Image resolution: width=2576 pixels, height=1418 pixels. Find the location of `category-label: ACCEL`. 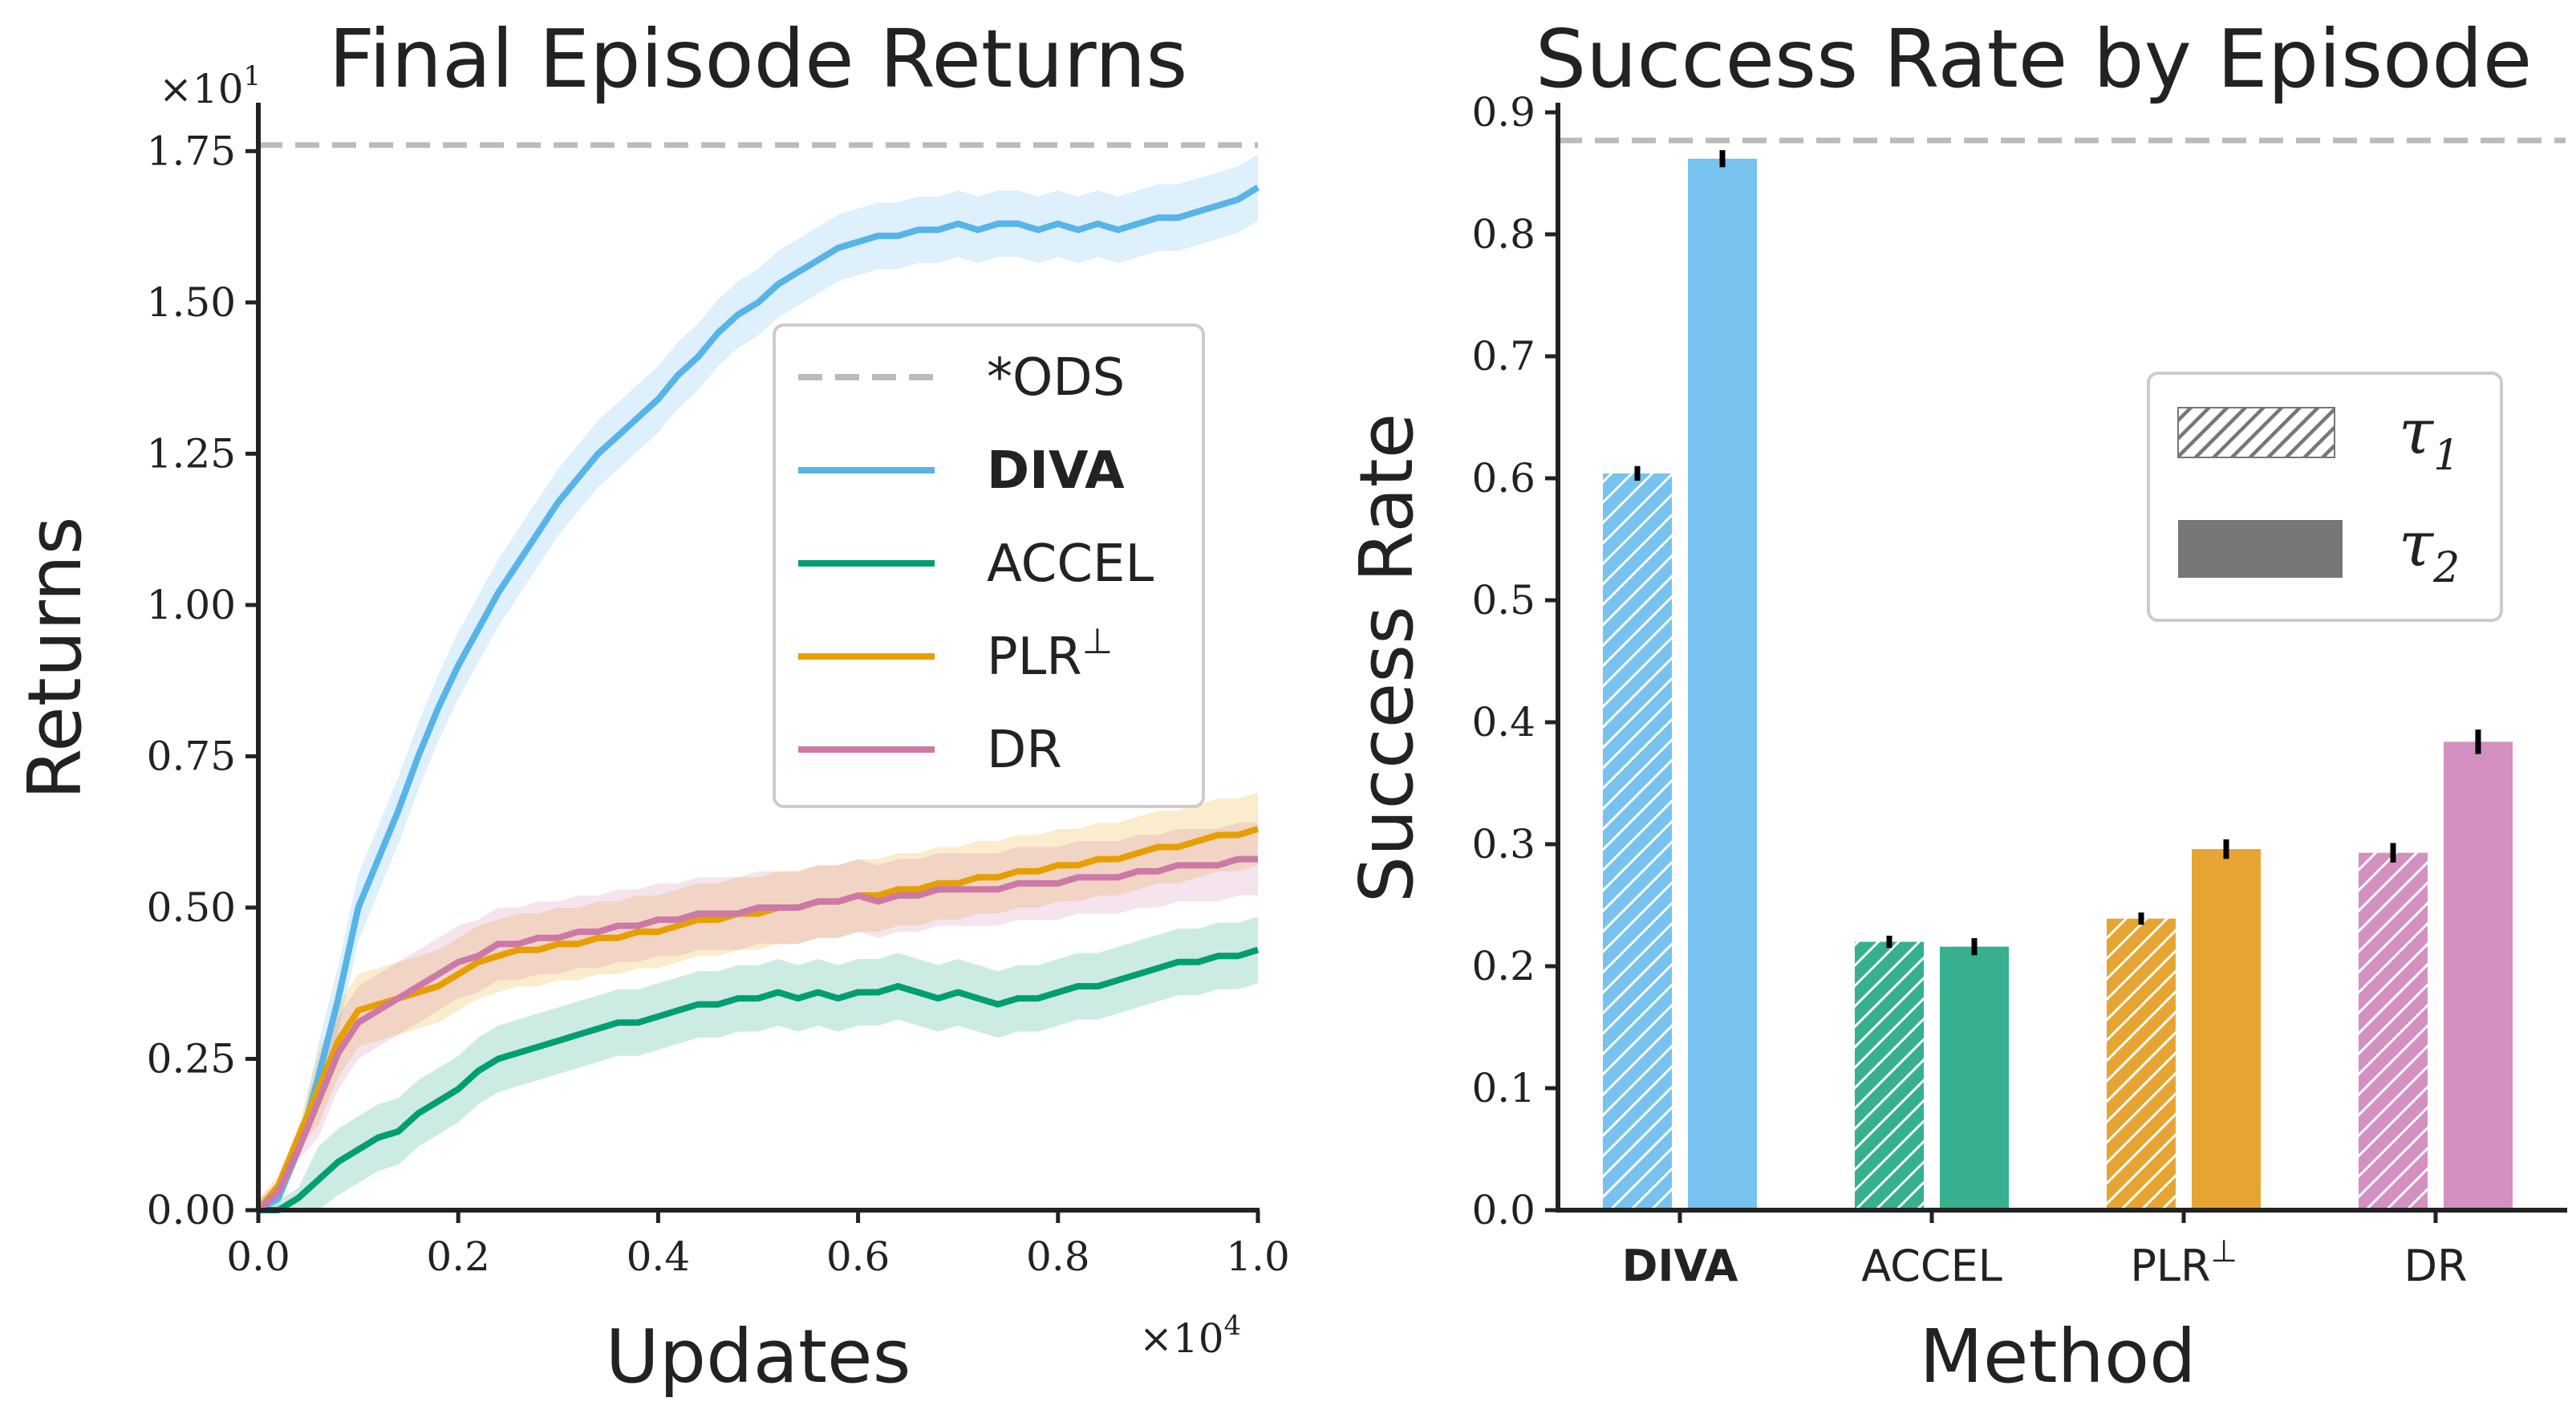

category-label: ACCEL is located at coordinates (1931, 1266).